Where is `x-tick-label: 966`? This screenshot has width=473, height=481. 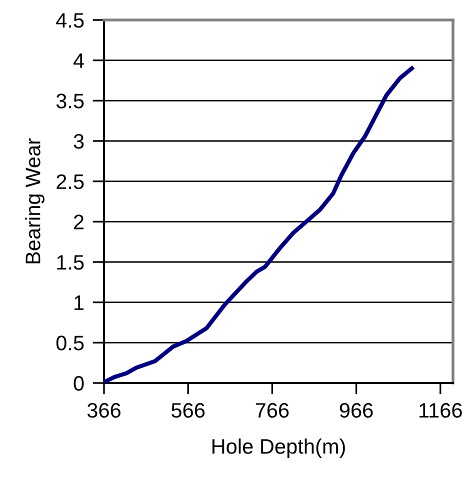 x-tick-label: 966 is located at coordinates (356, 410).